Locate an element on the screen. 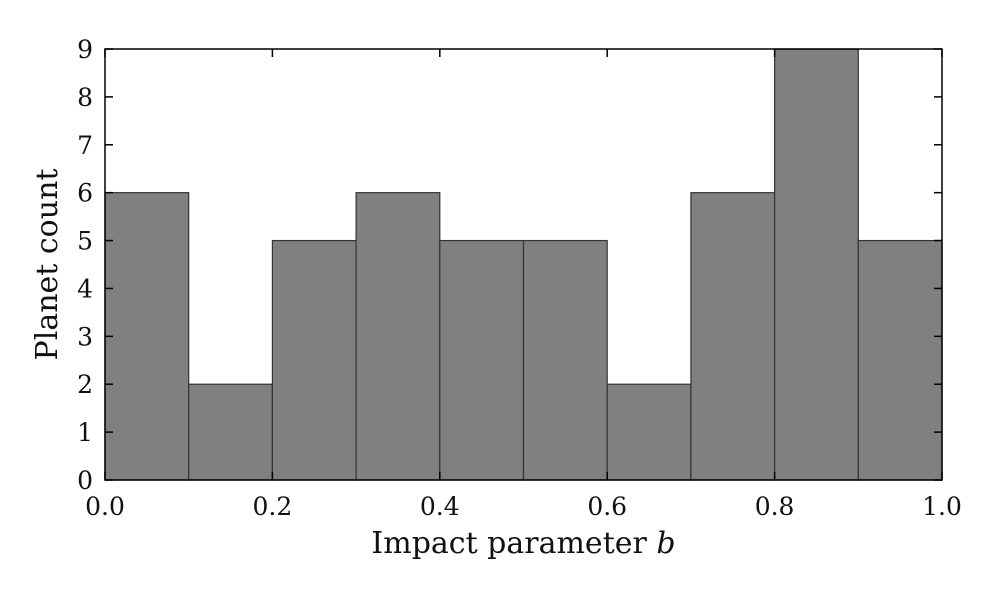  y-tick-label: 1 is located at coordinates (85, 432).